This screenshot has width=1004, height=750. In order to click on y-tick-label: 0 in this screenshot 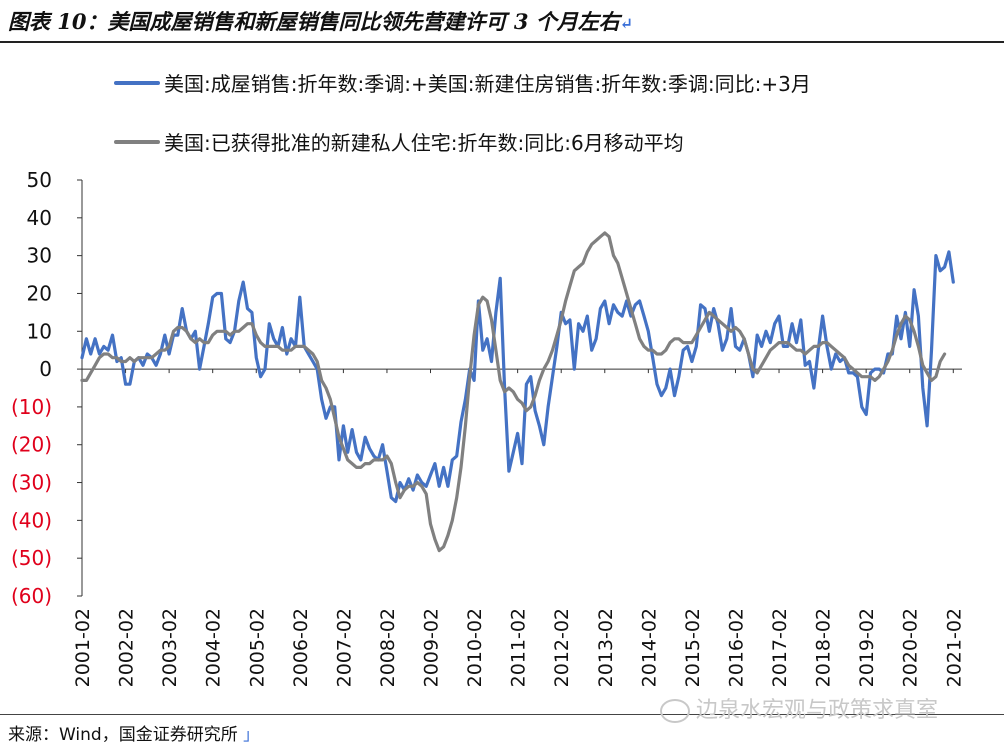, I will do `click(45, 369)`.